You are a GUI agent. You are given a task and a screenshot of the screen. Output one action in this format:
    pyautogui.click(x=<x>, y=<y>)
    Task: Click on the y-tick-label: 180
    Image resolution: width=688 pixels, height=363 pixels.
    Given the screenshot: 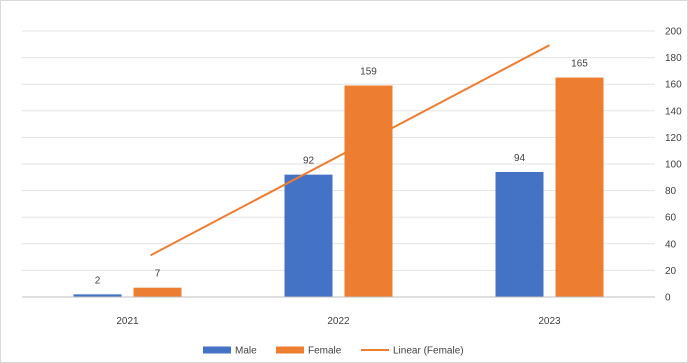 What is the action you would take?
    pyautogui.click(x=673, y=58)
    